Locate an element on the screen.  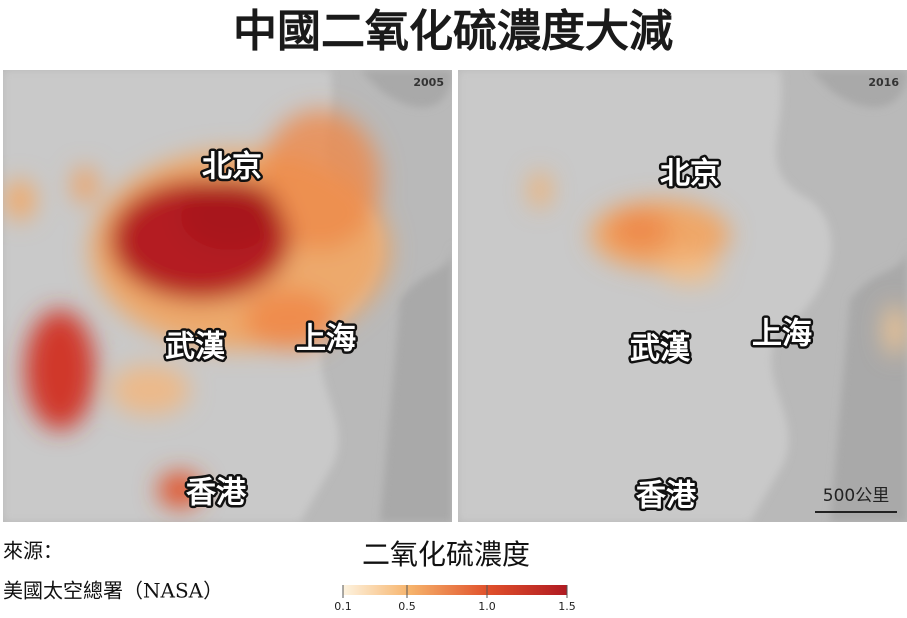
tick-label: 1.5 is located at coordinates (567, 606).